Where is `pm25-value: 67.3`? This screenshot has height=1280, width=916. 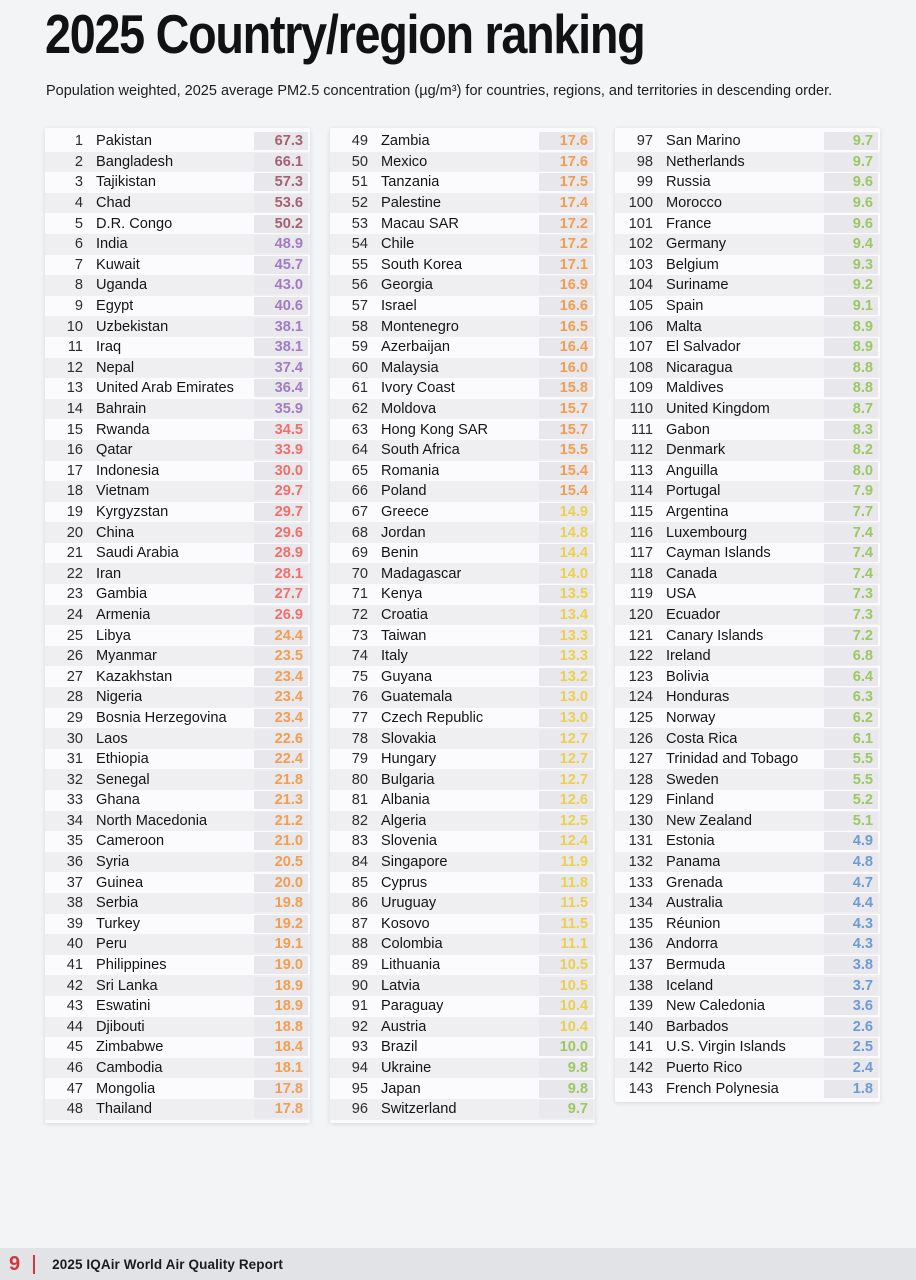 pm25-value: 67.3 is located at coordinates (281, 141).